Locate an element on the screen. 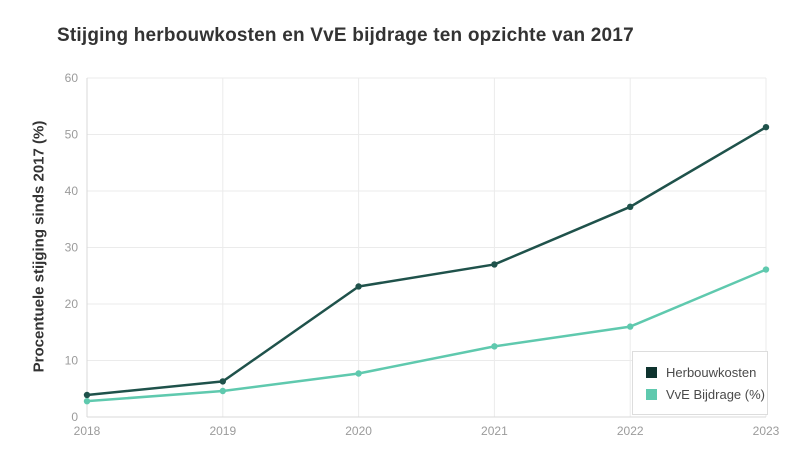 Image resolution: width=800 pixels, height=451 pixels. x-tick-label: 2018 is located at coordinates (87, 431).